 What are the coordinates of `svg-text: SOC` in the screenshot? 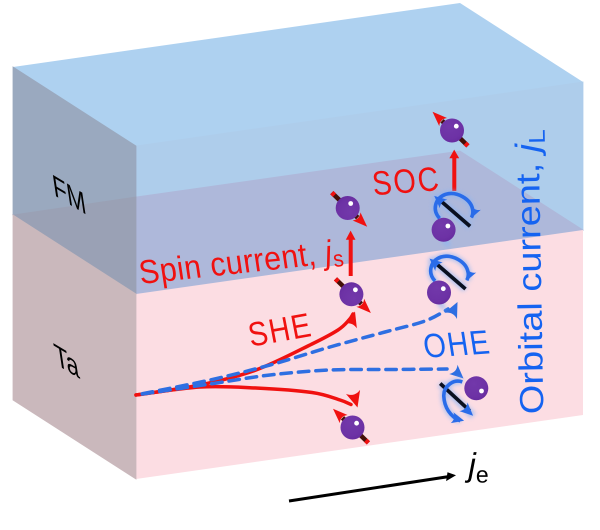 It's located at (406, 181).